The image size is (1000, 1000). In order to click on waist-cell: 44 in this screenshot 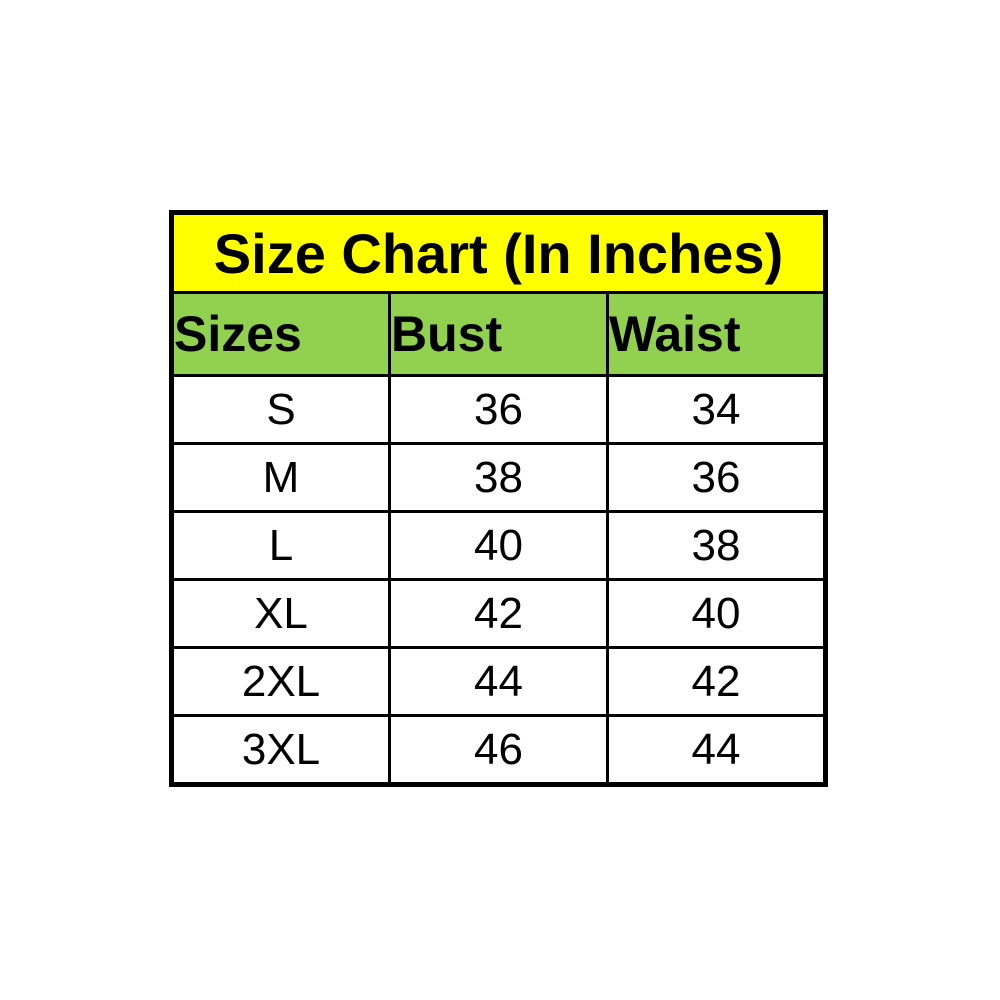, I will do `click(716, 750)`.